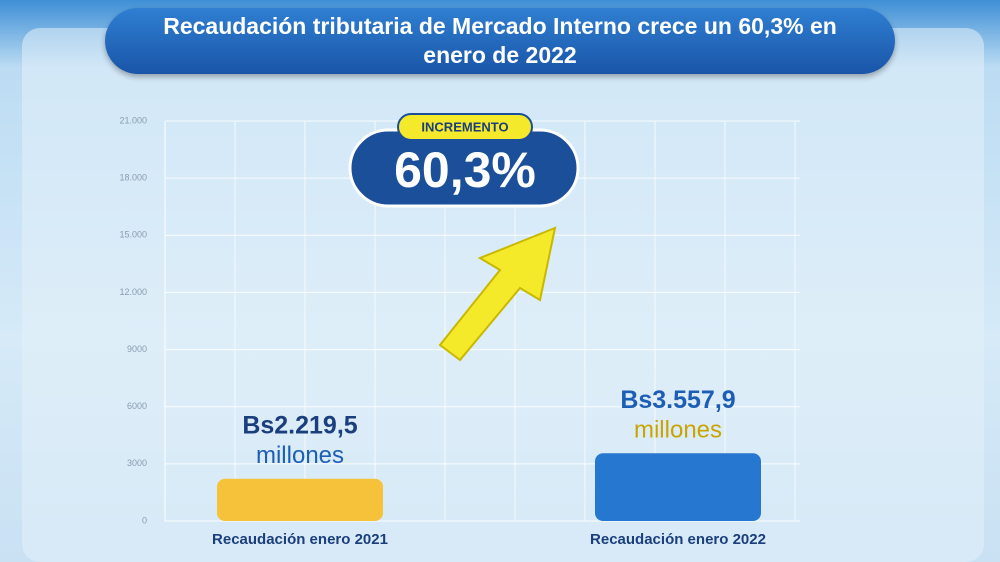 This screenshot has width=1000, height=562. I want to click on x-tick-label: Recaudación enero 2022, so click(678, 539).